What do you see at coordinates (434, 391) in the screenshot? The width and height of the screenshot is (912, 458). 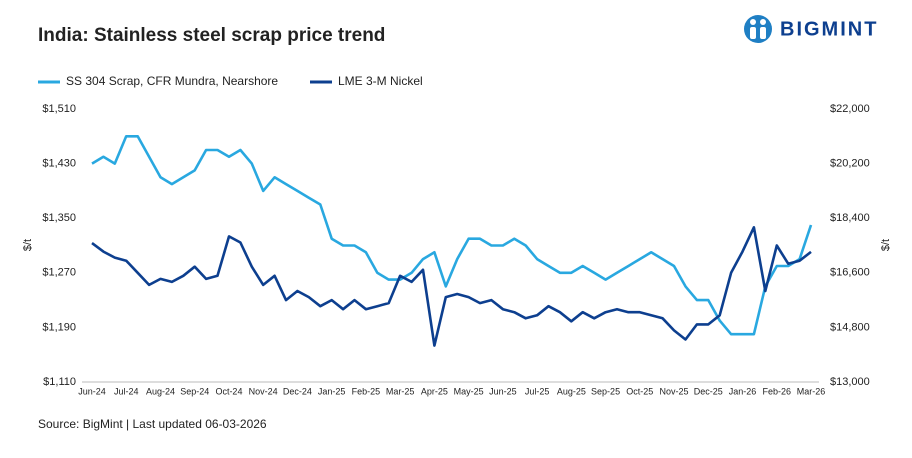 I see `x-tick-label: Apr-25` at bounding box center [434, 391].